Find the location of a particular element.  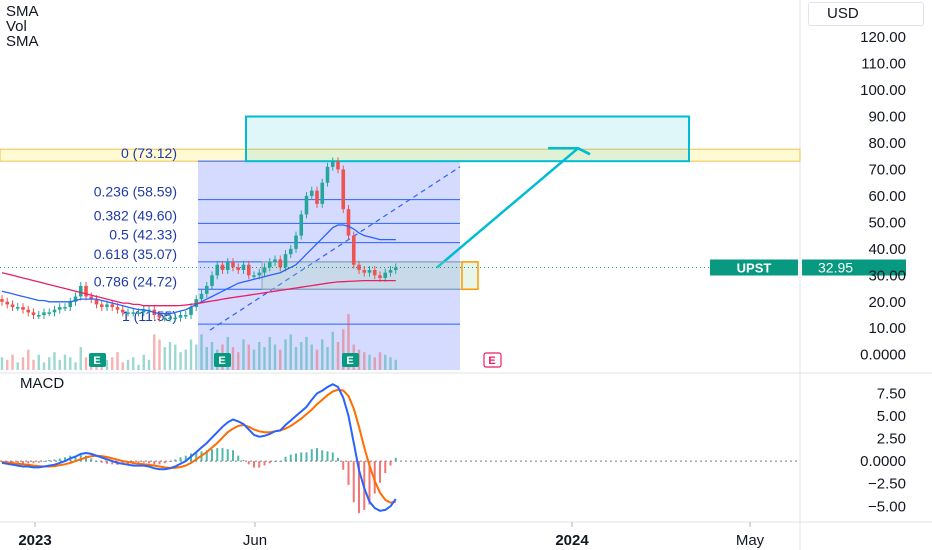

fib-level-label: 0 (73.12) is located at coordinates (149, 153).